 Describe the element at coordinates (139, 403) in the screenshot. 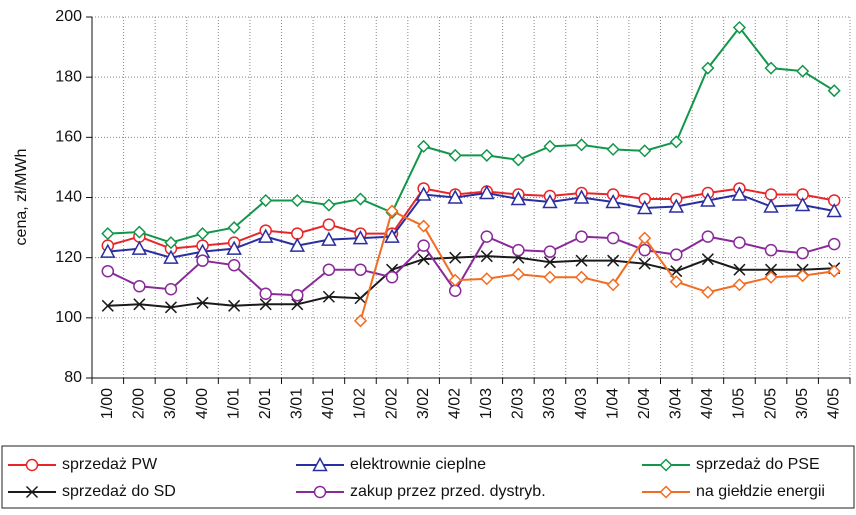

I see `x-tick-label: 2/00` at that location.